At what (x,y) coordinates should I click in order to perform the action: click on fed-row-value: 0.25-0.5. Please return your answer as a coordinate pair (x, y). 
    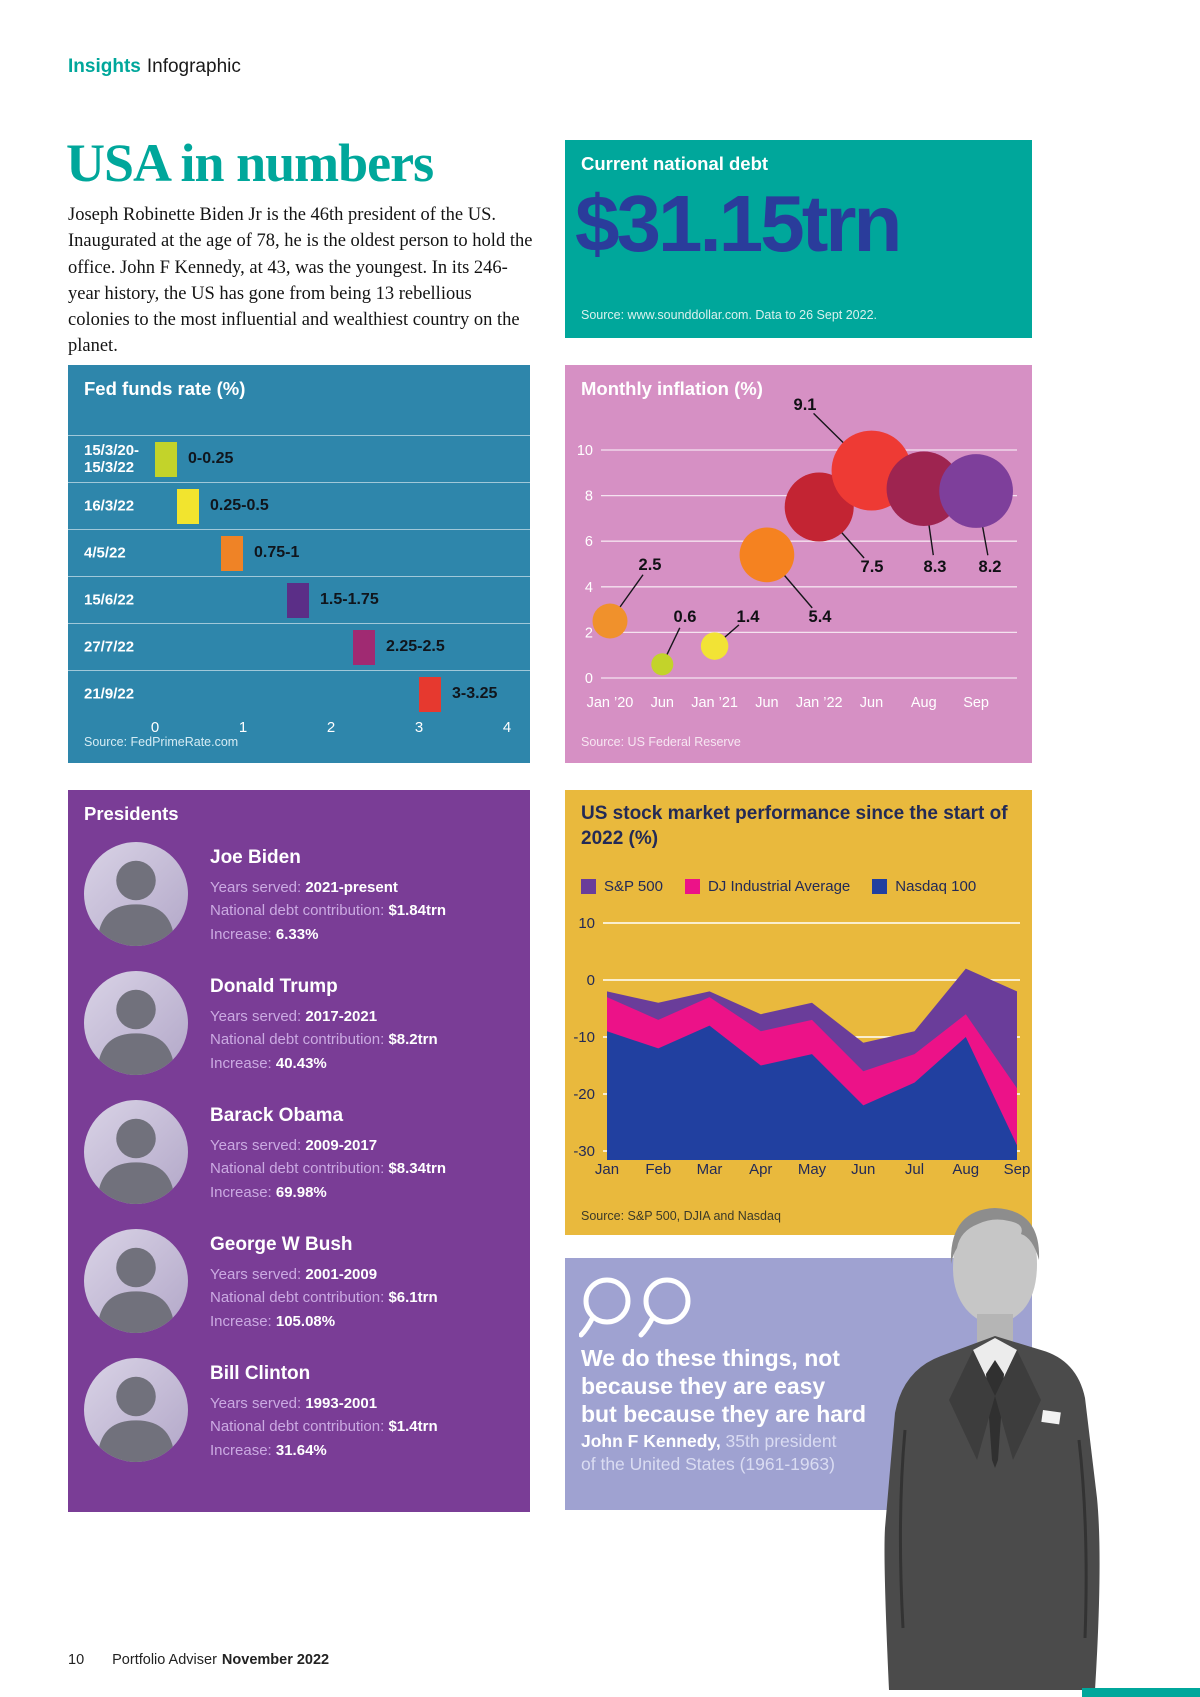
    Looking at the image, I should click on (239, 505).